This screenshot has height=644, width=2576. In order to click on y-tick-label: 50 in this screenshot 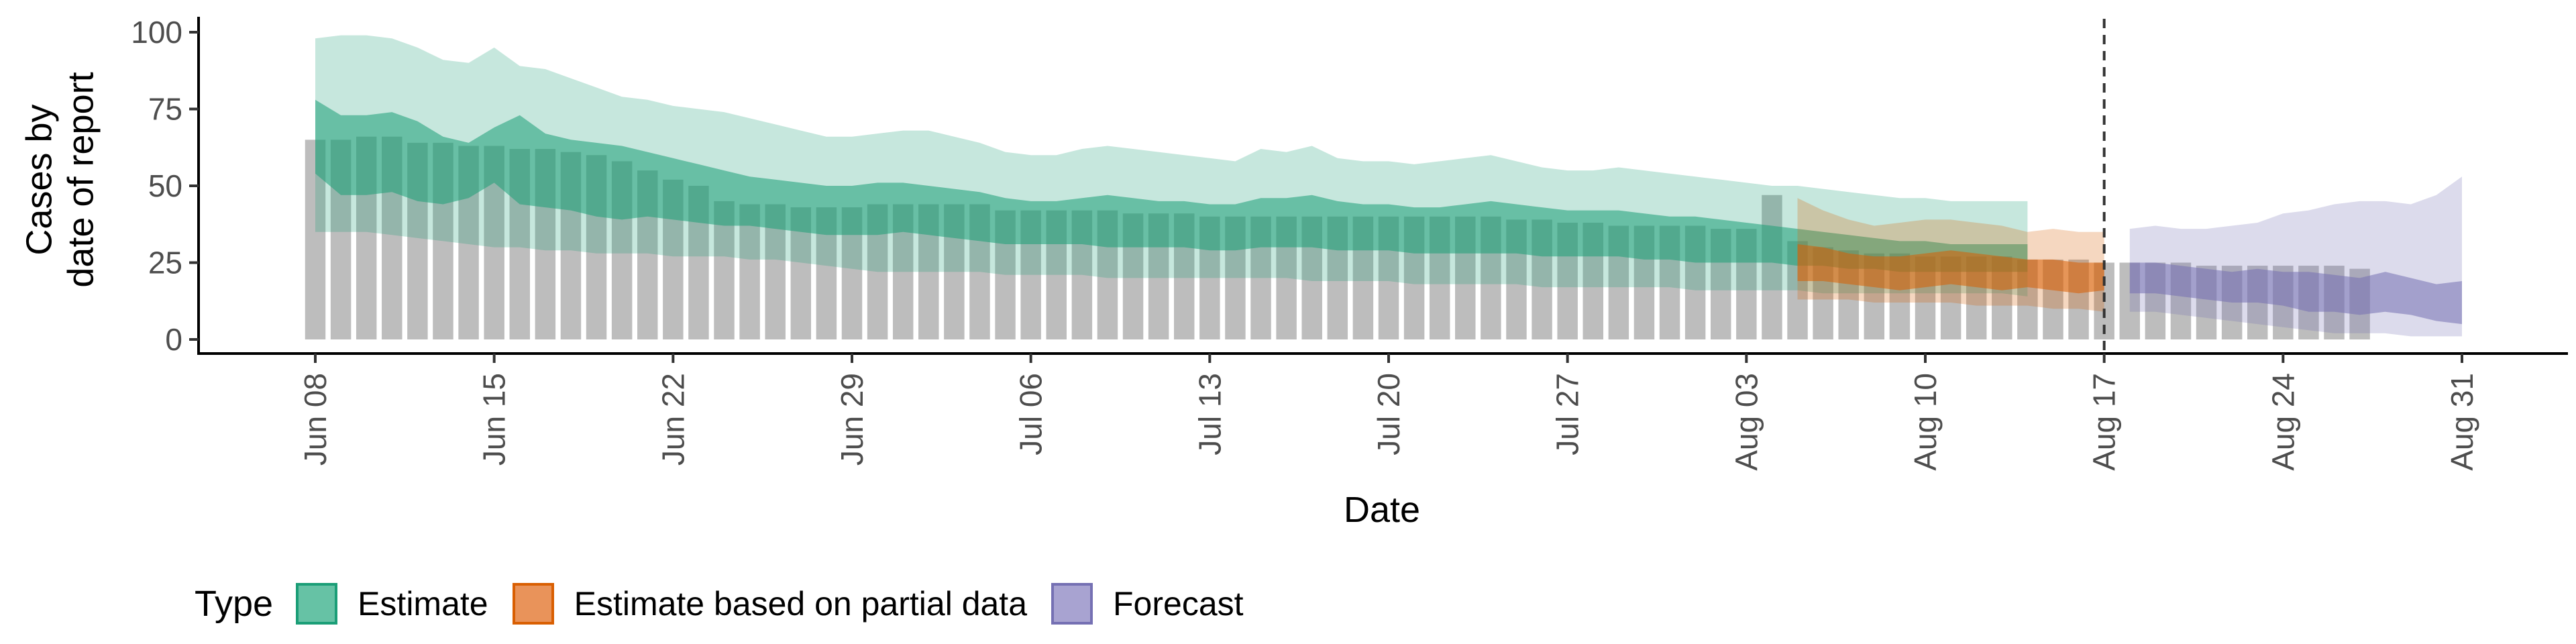, I will do `click(165, 185)`.